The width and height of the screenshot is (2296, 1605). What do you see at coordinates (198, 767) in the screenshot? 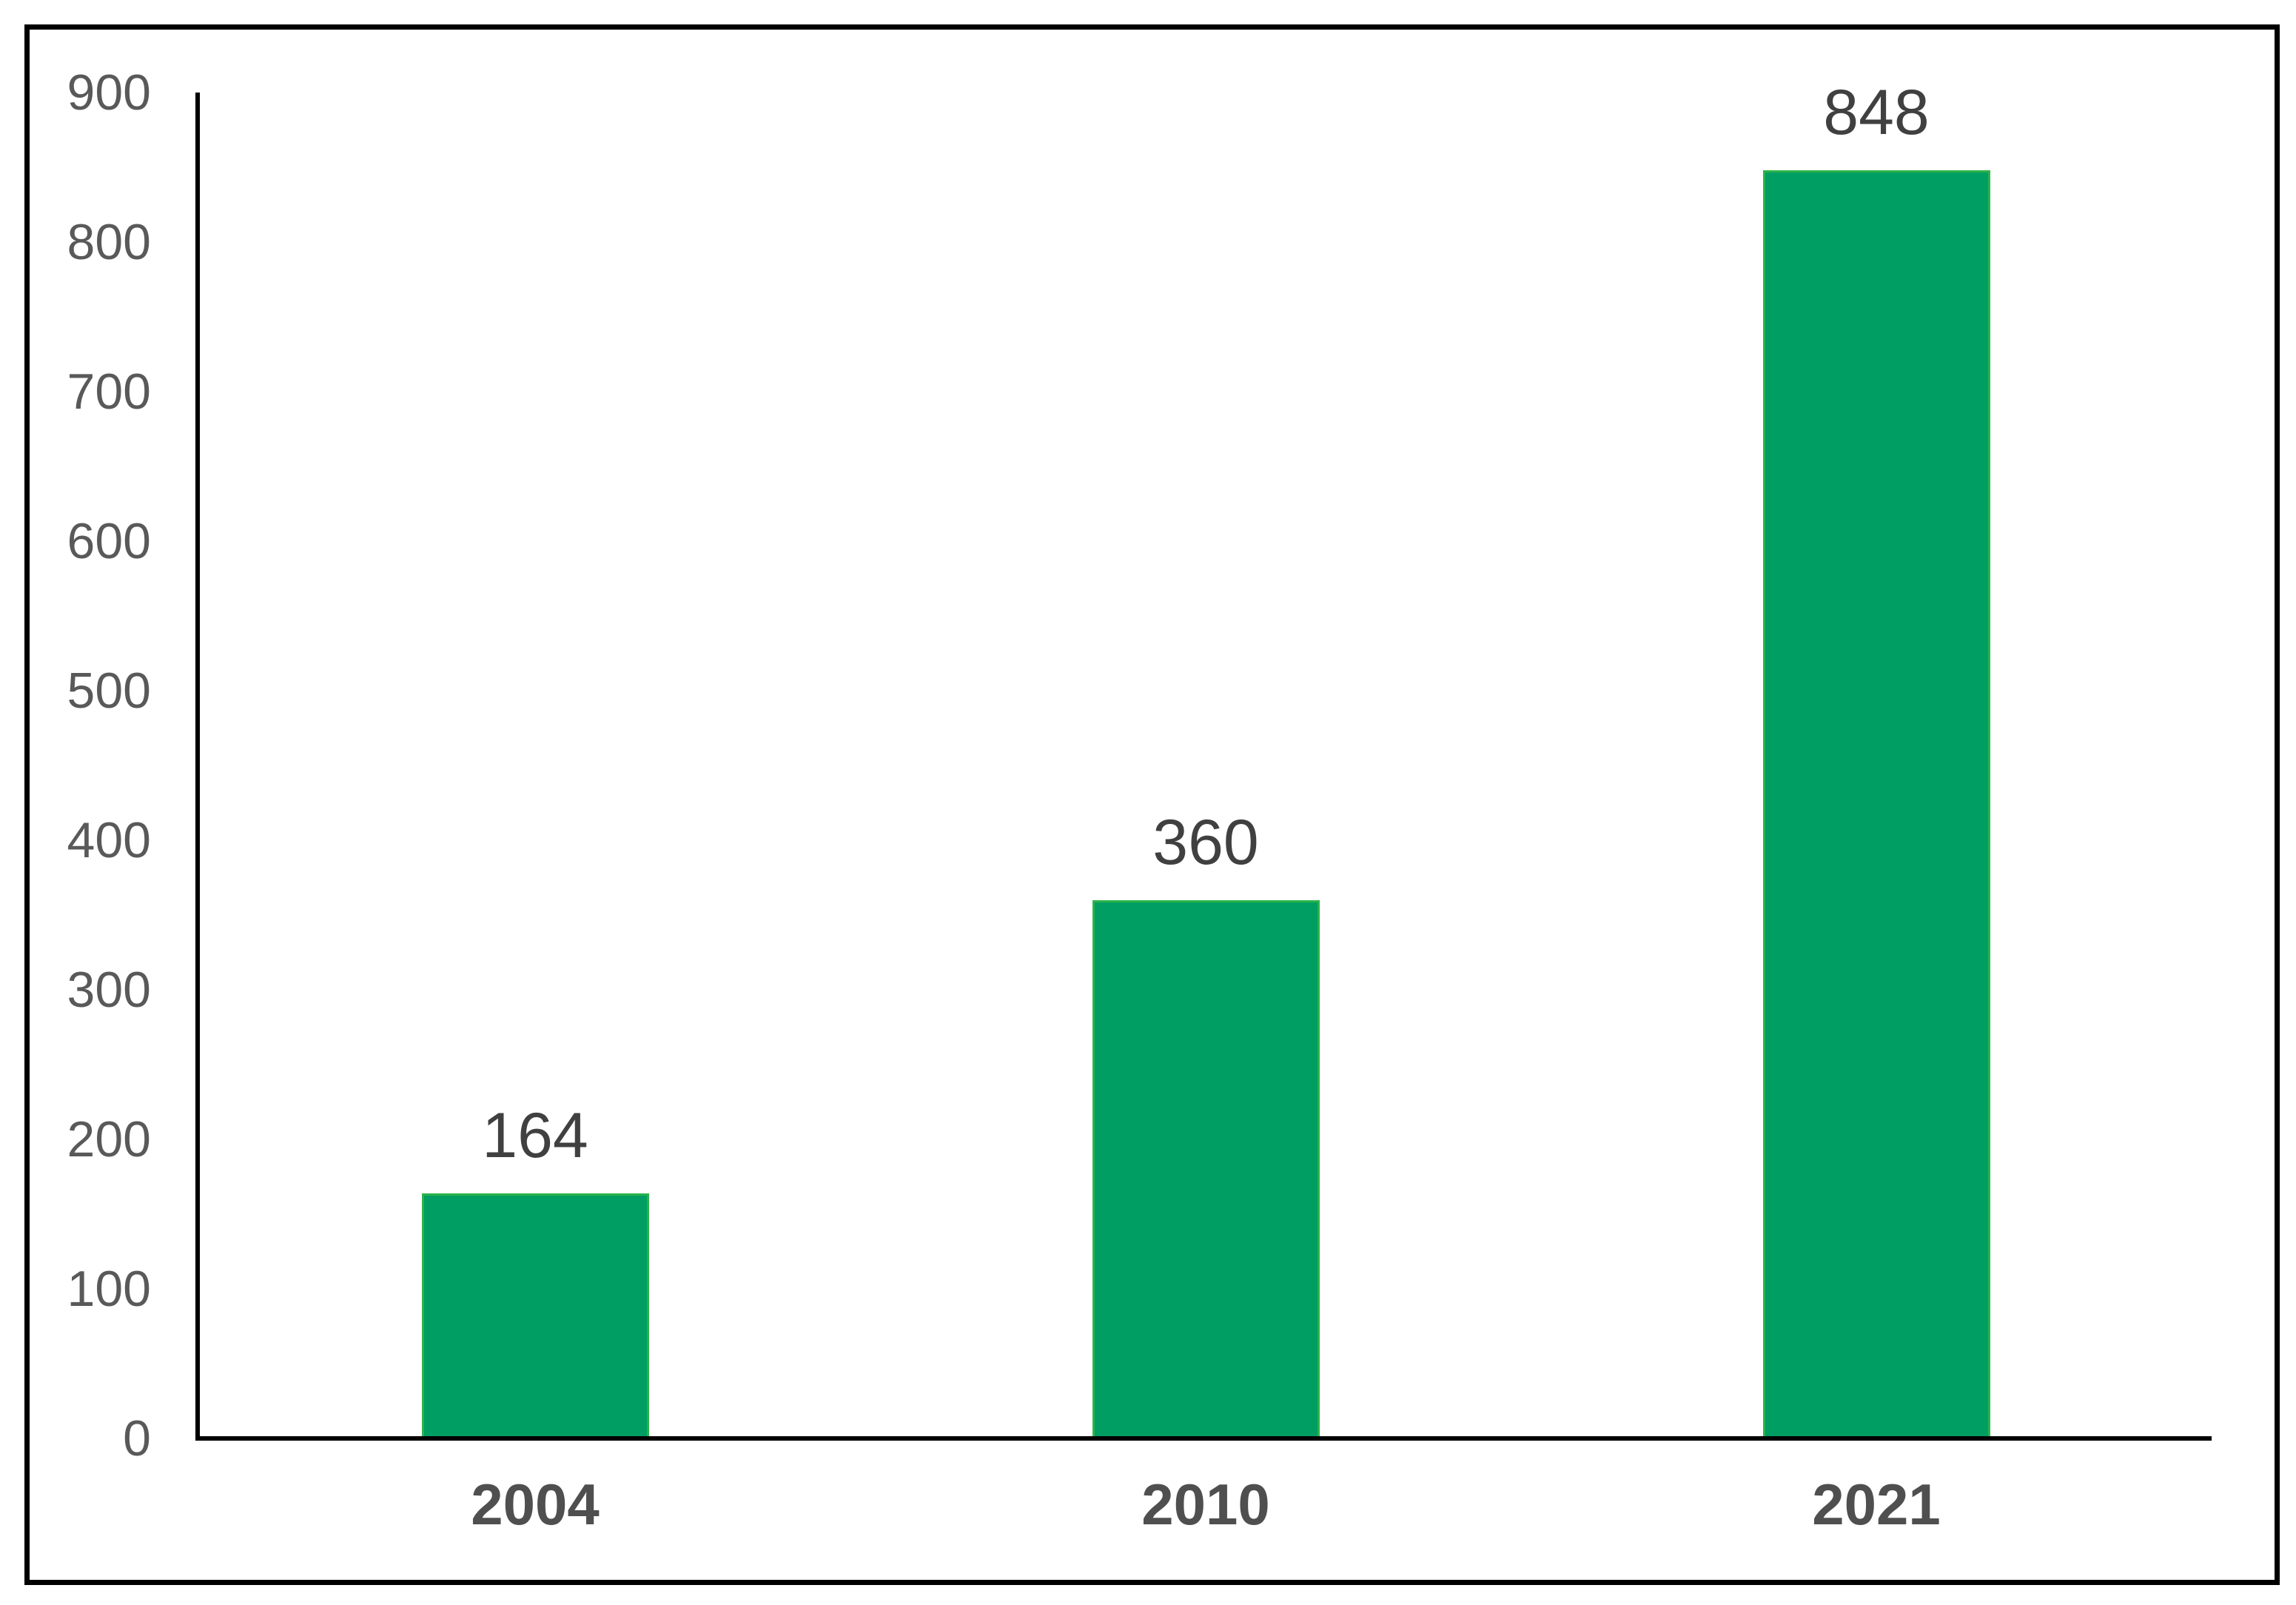
I see `y-axis-line` at bounding box center [198, 767].